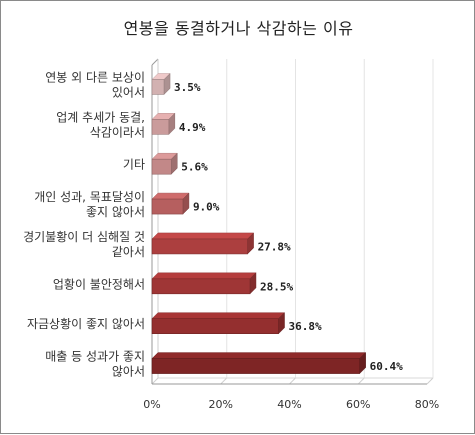 The image size is (475, 435). What do you see at coordinates (134, 165) in the screenshot?
I see `category-label: 기타` at bounding box center [134, 165].